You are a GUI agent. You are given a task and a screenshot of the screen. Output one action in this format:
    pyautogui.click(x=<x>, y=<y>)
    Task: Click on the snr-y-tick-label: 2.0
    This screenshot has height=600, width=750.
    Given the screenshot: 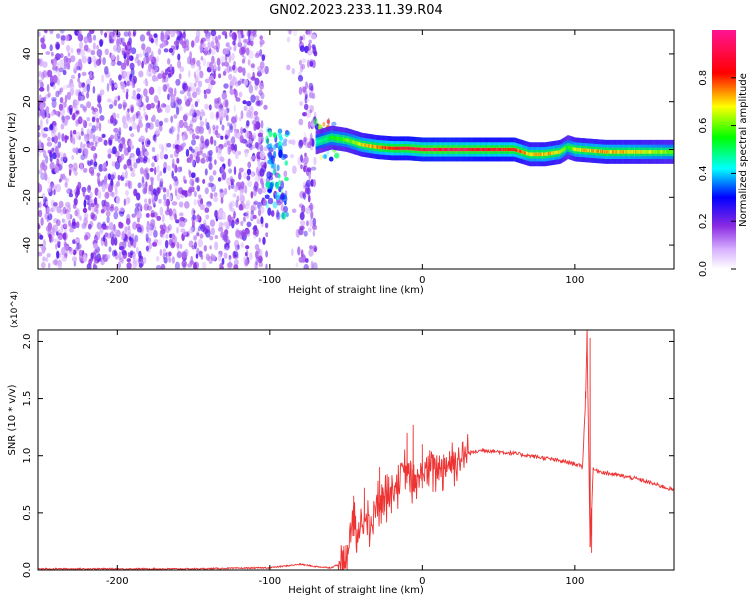 What is the action you would take?
    pyautogui.click(x=27, y=341)
    